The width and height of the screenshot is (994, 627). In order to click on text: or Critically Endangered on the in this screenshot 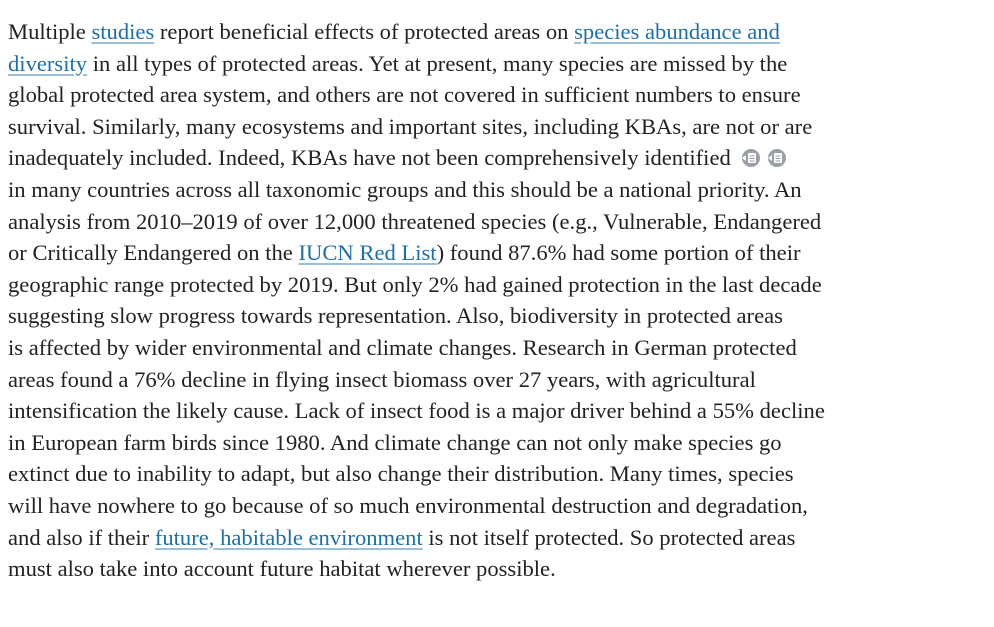, I will do `click(153, 253)`.